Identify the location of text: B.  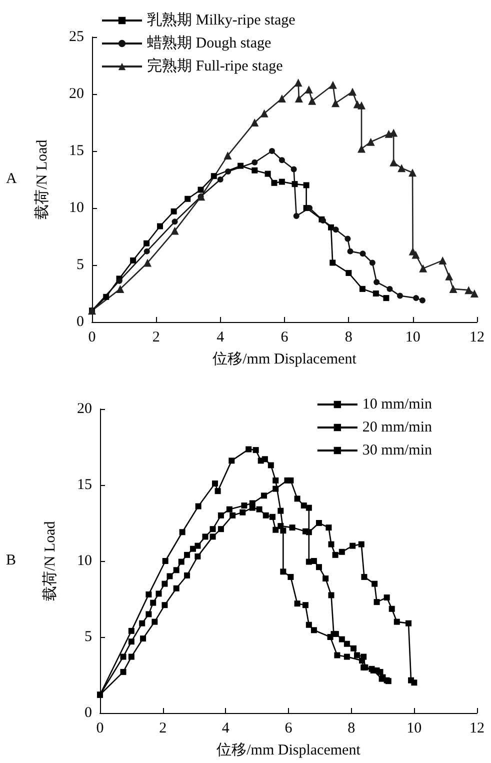
(11, 560).